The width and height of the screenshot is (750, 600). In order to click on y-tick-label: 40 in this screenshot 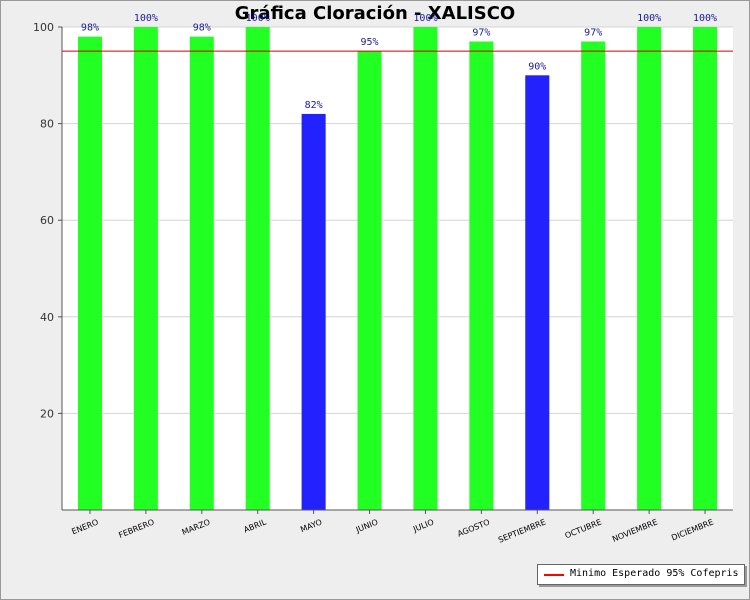, I will do `click(47, 317)`.